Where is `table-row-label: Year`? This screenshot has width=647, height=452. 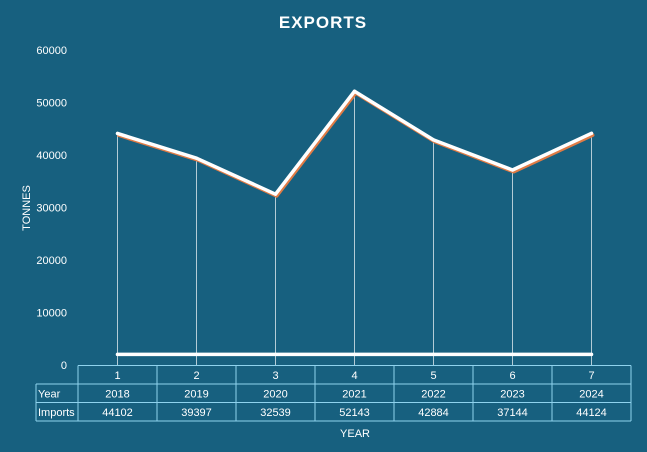
table-row-label: Year is located at coordinates (49, 394).